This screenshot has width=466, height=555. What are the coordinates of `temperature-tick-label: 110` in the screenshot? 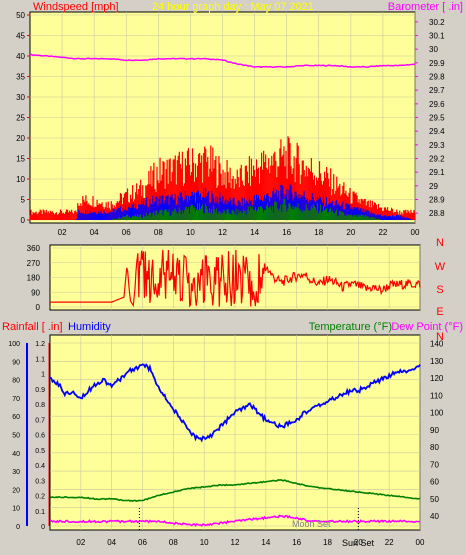 It's located at (436, 395).